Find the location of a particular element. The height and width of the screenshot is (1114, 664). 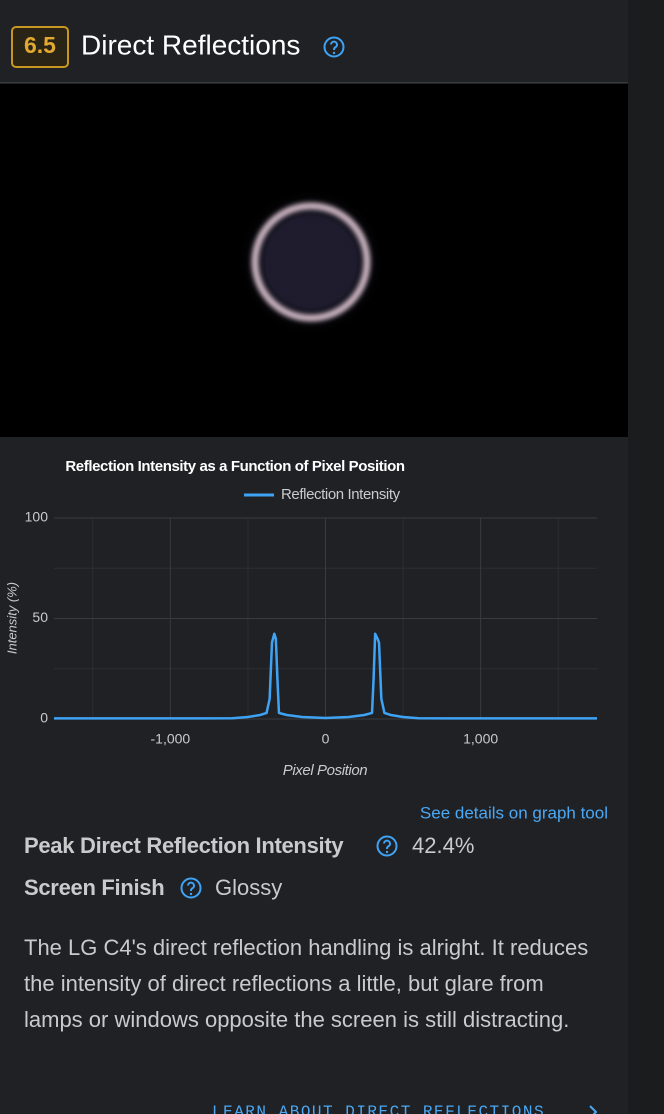

x-axis-label: Pixel Position is located at coordinates (325, 770).